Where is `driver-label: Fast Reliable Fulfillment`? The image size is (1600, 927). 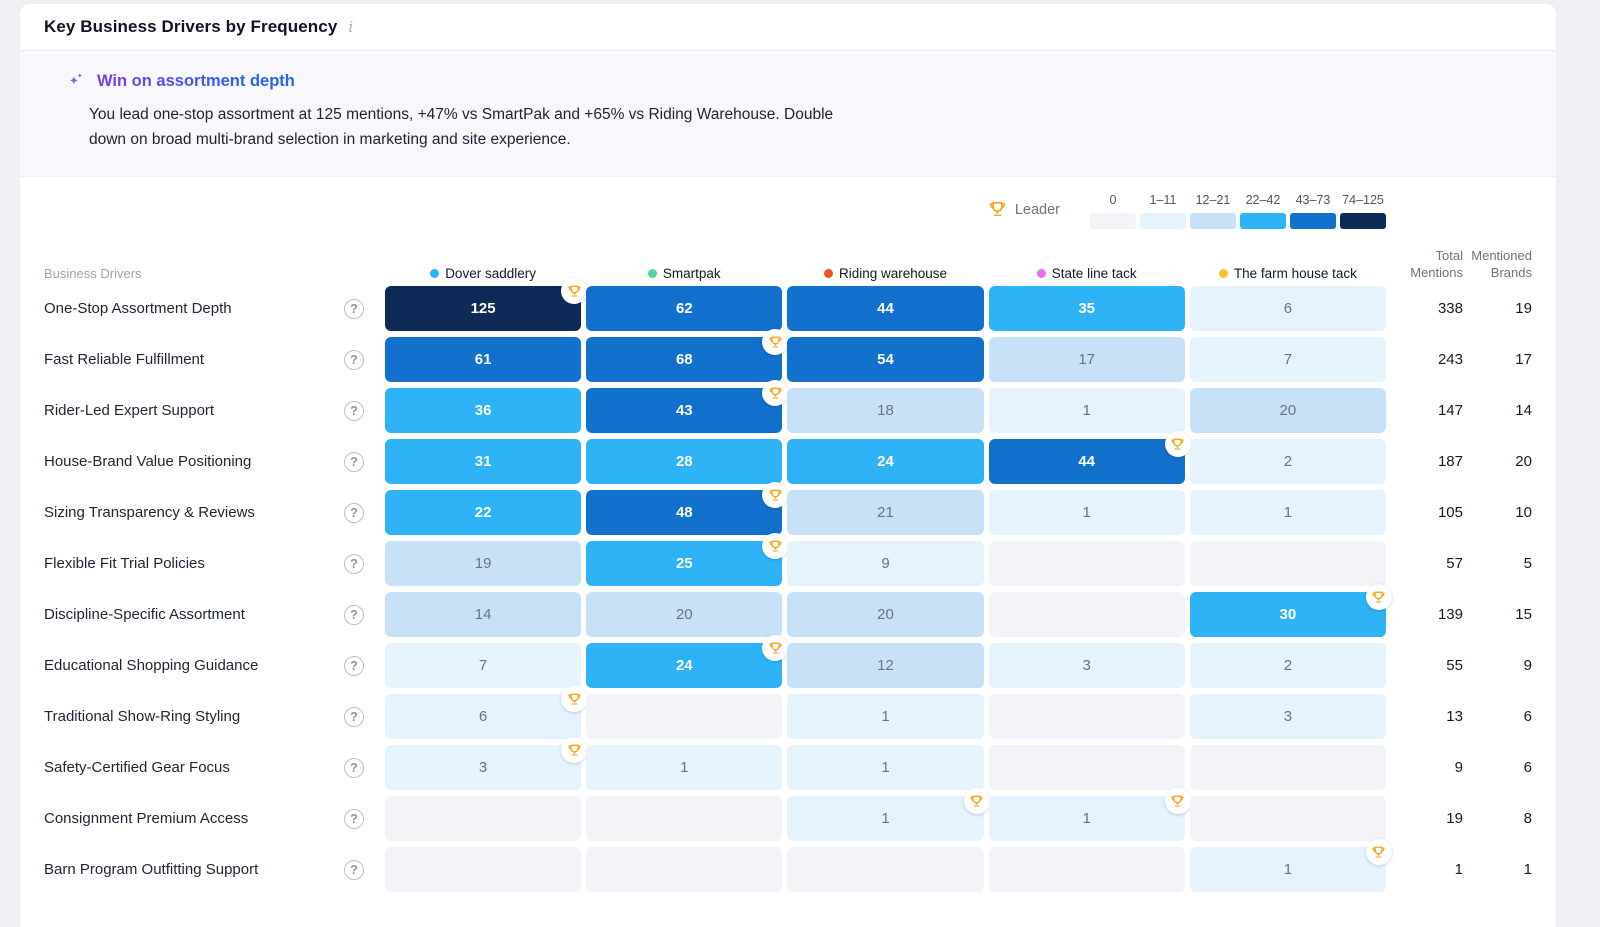 driver-label: Fast Reliable Fulfillment is located at coordinates (124, 359).